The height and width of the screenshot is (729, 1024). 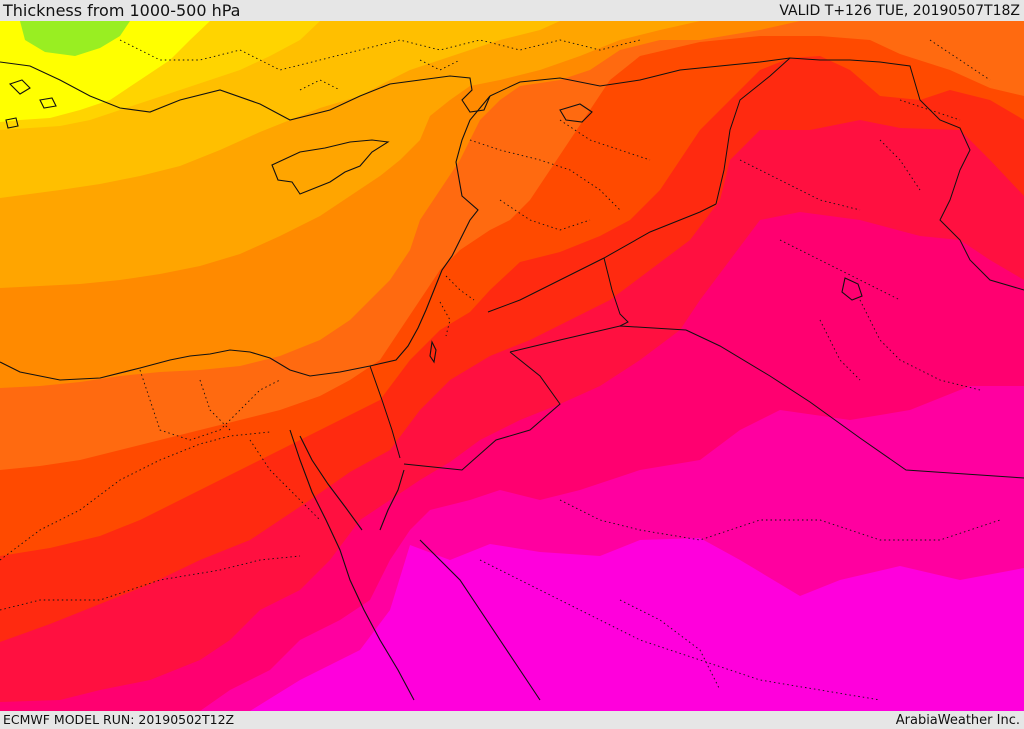 What do you see at coordinates (330, 167) in the screenshot?
I see `cyprus-coast` at bounding box center [330, 167].